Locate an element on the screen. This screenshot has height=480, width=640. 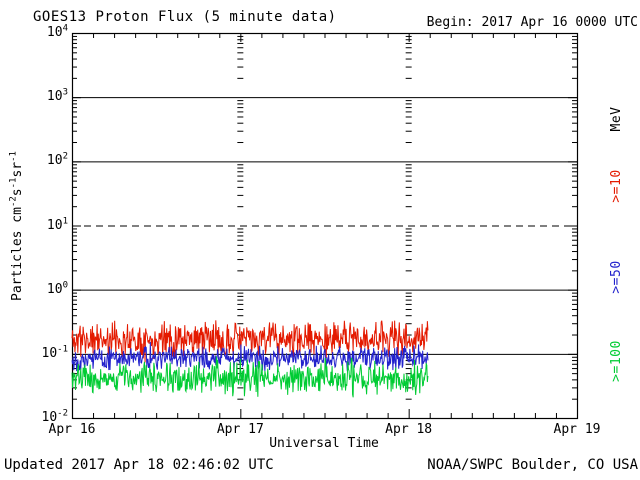
y-tick-label: 10⁴ is located at coordinates (57, 31).